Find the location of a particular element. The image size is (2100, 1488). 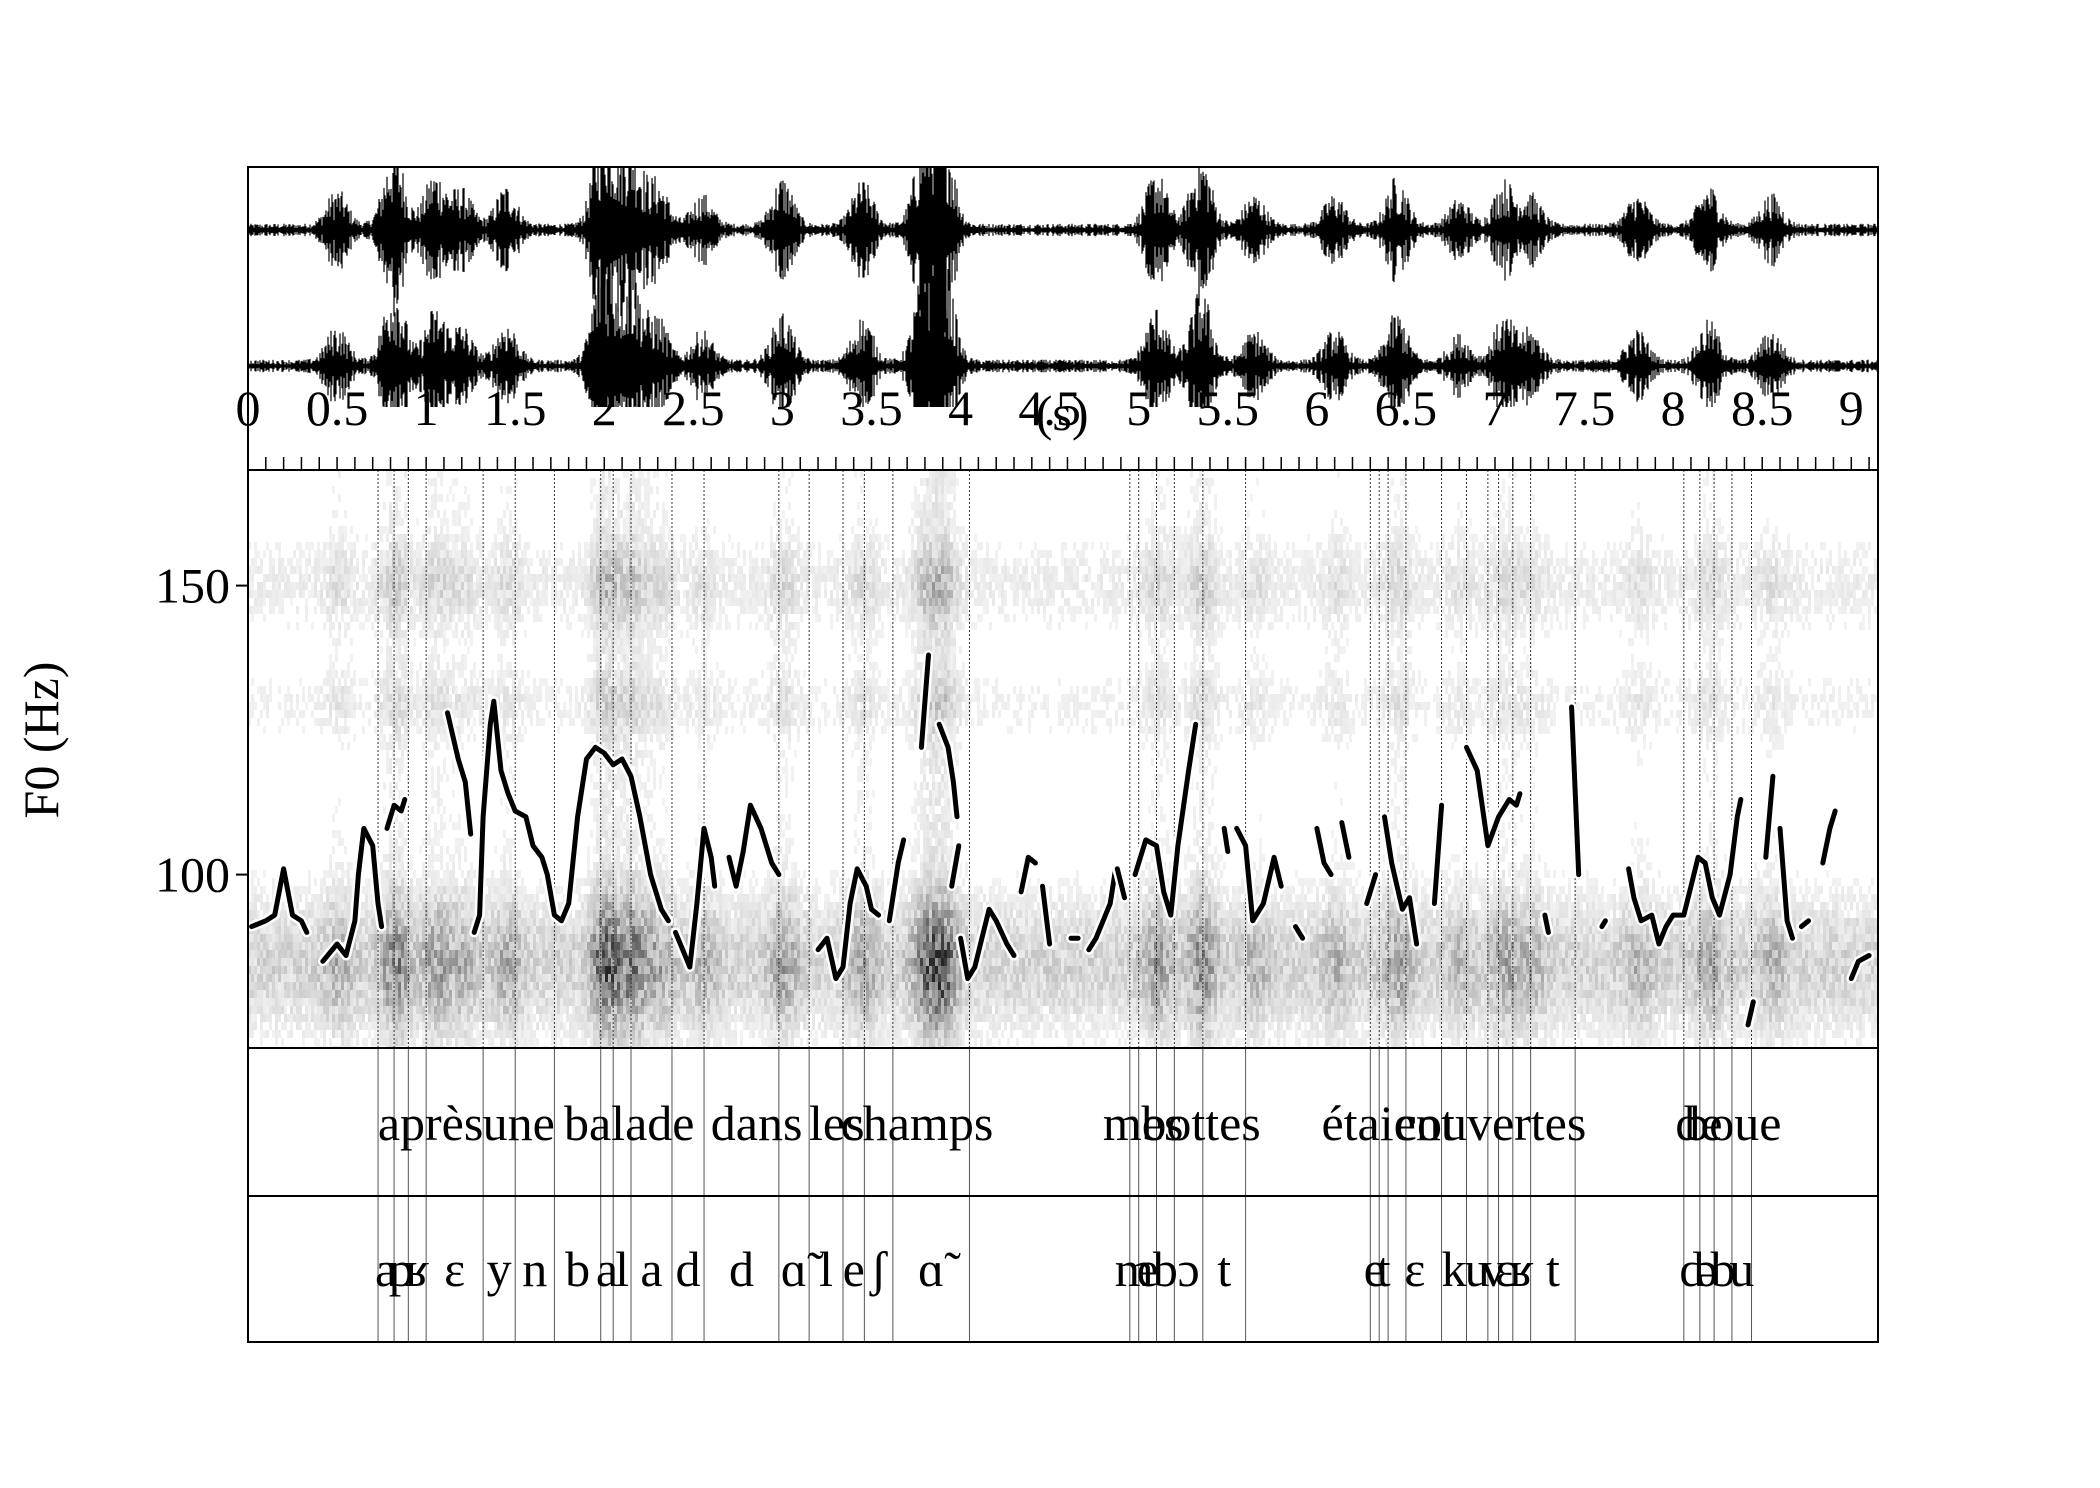

word-label: couvertes is located at coordinates (1491, 1123).